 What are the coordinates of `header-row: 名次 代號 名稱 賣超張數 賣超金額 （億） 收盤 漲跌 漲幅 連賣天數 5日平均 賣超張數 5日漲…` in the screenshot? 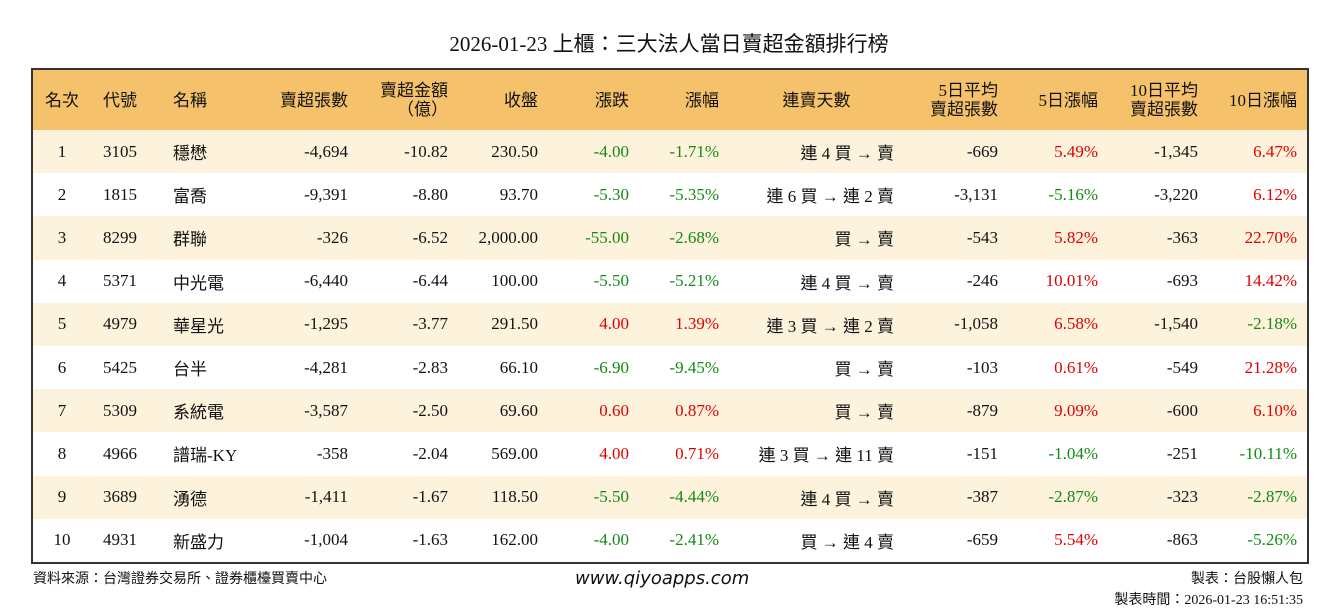 It's located at (670, 99).